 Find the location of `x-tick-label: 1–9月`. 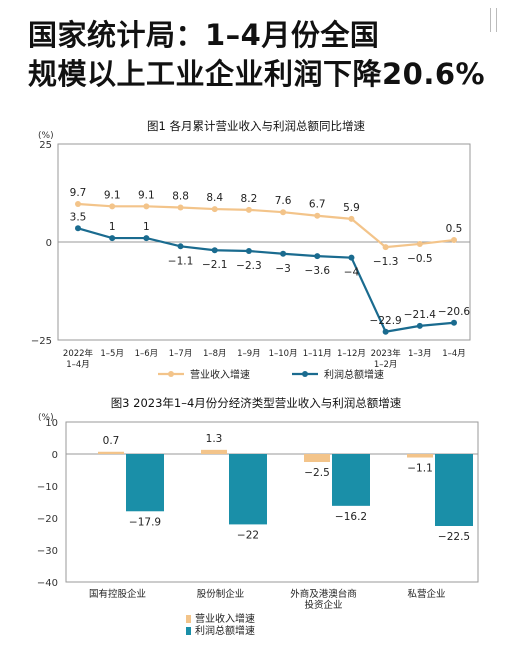

x-tick-label: 1–9月 is located at coordinates (249, 354).